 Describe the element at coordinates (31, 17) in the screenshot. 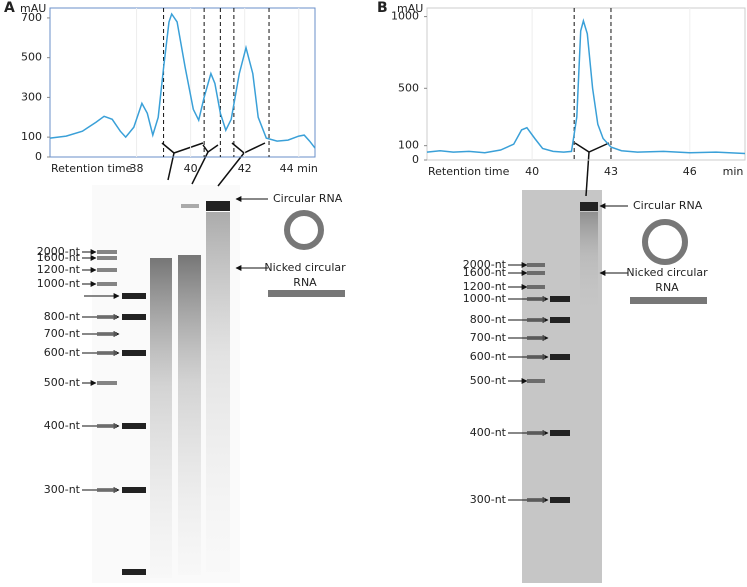

I see `y-tick-label: 700` at that location.